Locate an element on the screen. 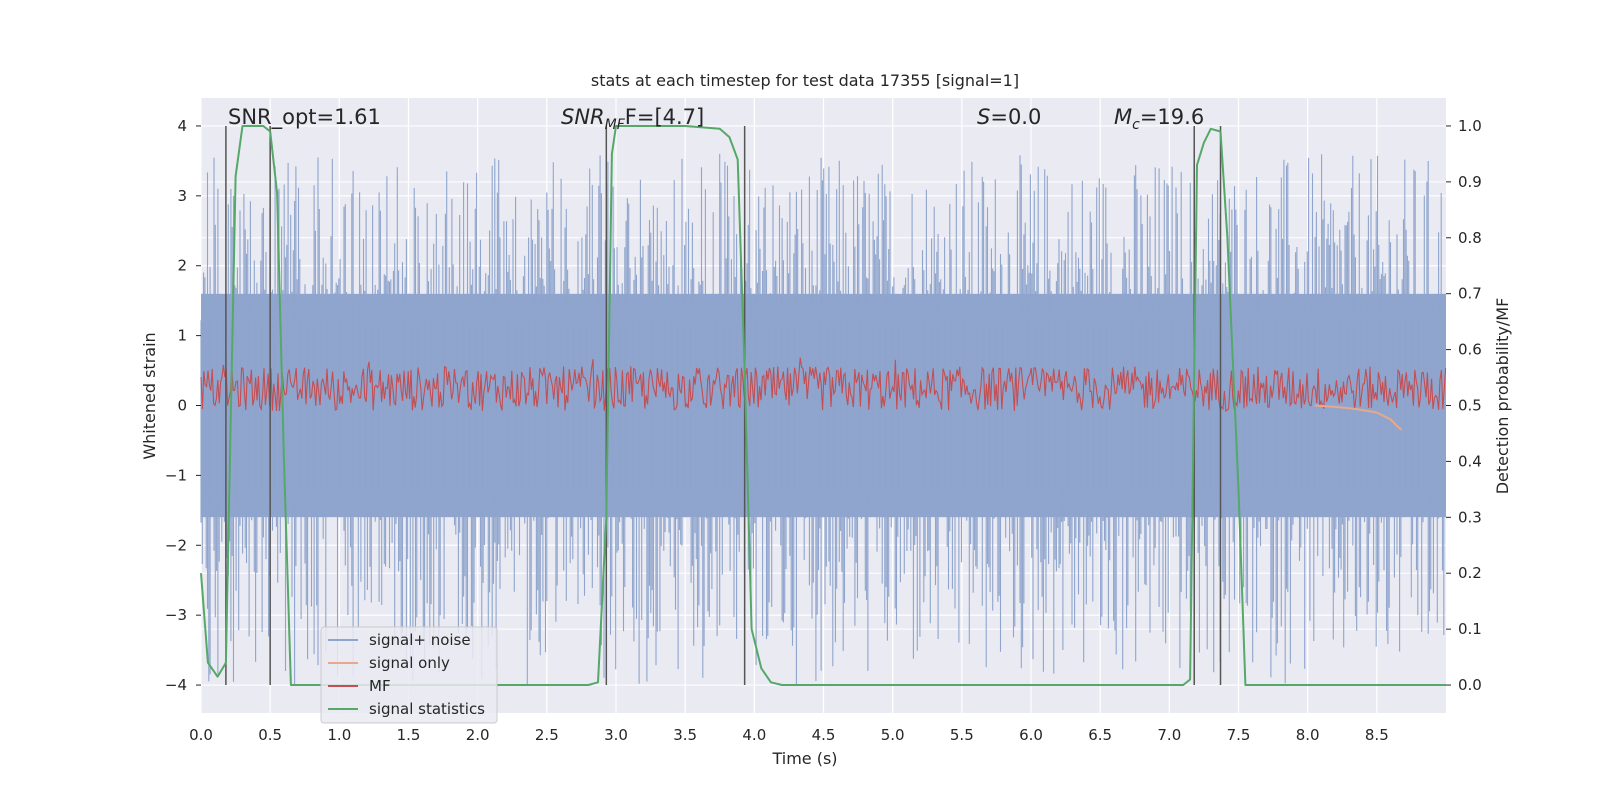  x-tick-label: 2.0 is located at coordinates (478, 735).